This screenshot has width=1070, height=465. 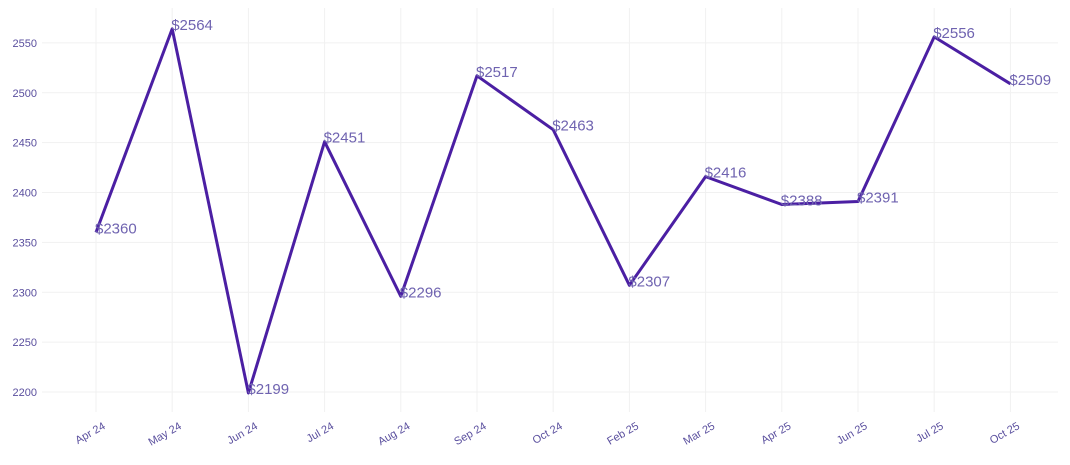 I want to click on data-label: $2199, so click(x=268, y=389).